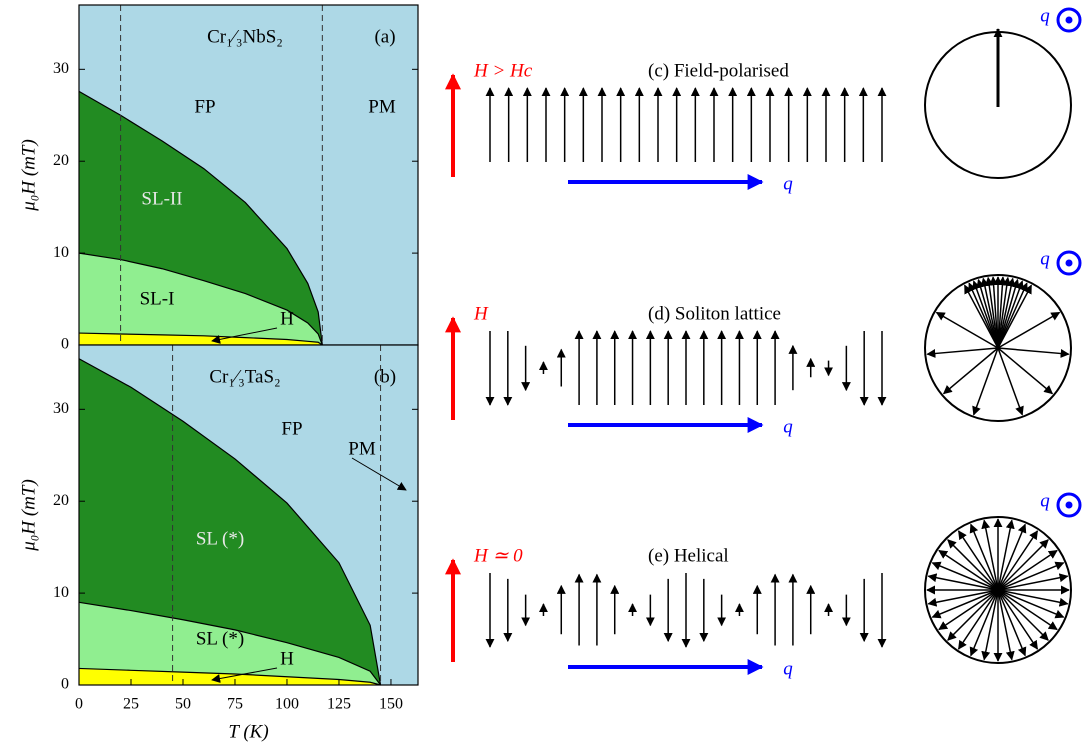 The height and width of the screenshot is (754, 1084). Describe the element at coordinates (339, 704) in the screenshot. I see `x-tick-label: 125` at that location.